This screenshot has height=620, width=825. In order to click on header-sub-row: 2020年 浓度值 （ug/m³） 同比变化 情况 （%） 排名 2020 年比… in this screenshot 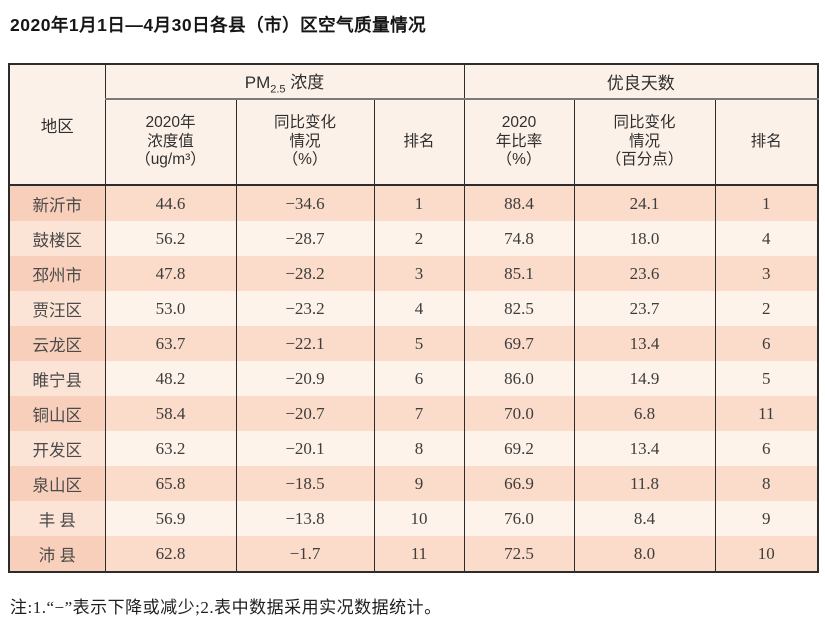, I will do `click(414, 142)`.